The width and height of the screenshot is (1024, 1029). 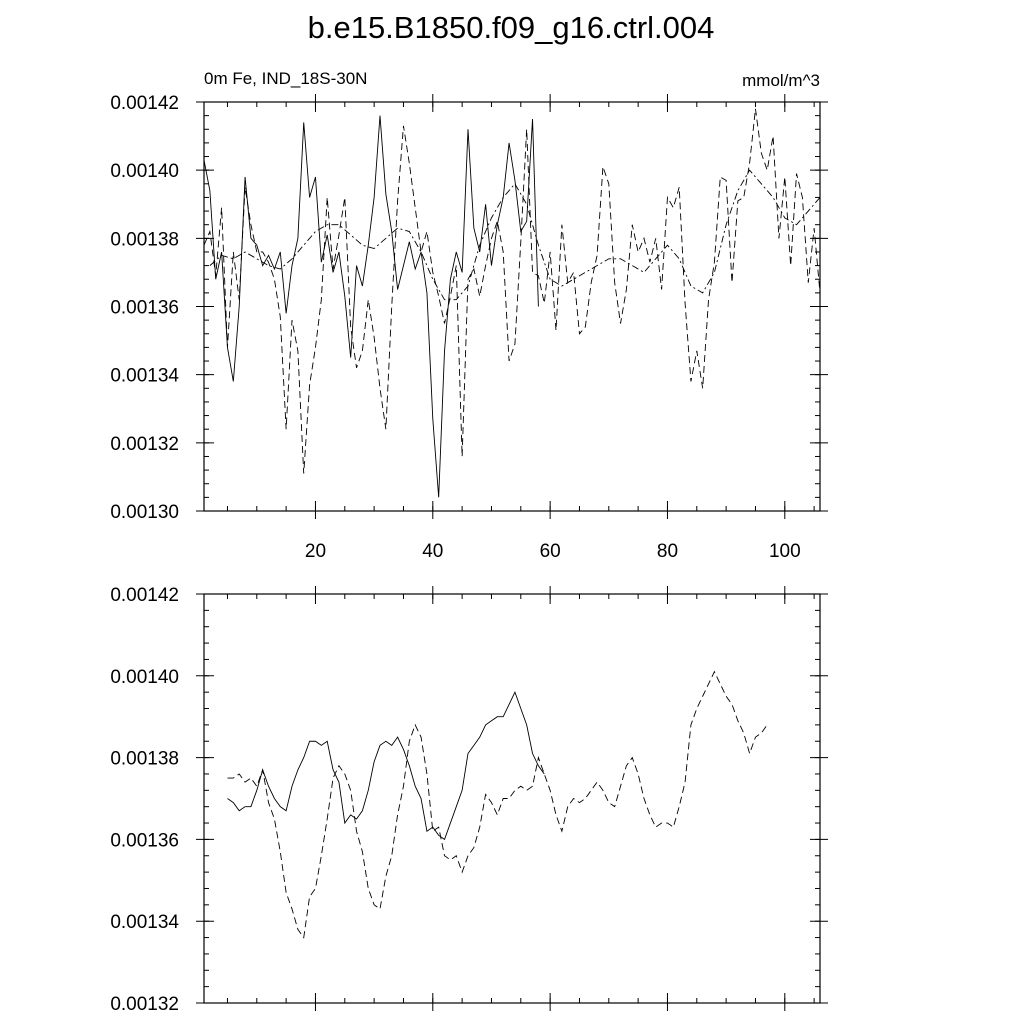 I want to click on series-line-2-dashed, so click(x=497, y=804).